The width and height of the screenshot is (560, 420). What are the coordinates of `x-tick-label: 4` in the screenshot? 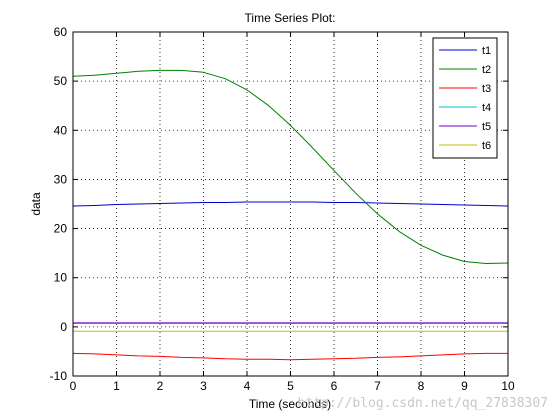 It's located at (247, 386).